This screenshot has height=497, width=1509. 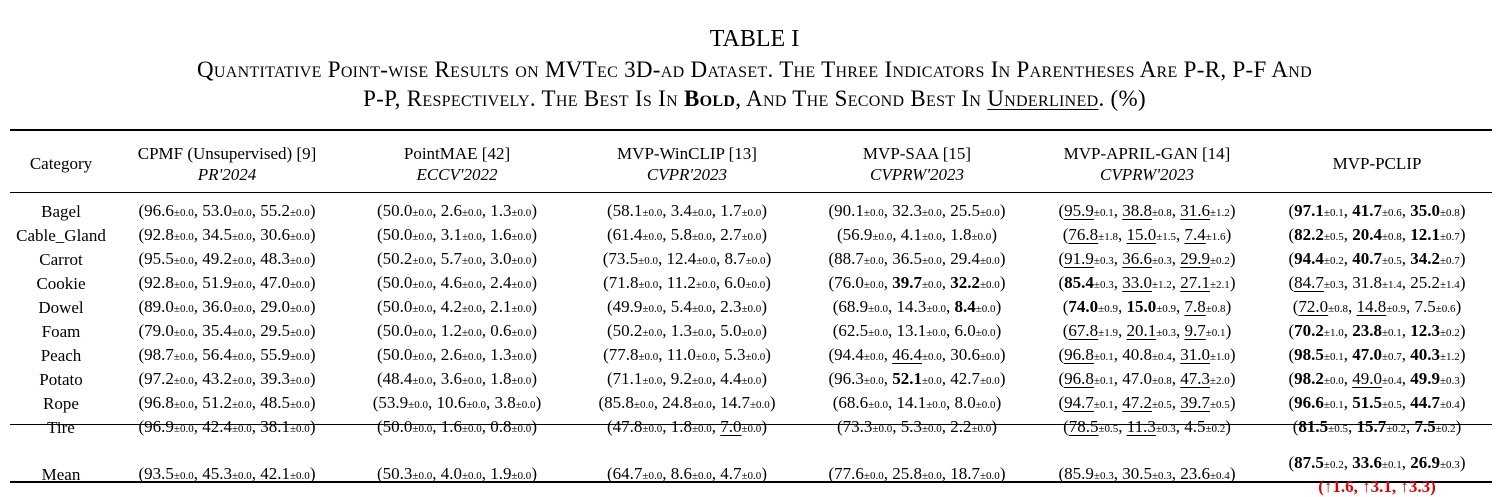 What do you see at coordinates (1425, 234) in the screenshot?
I see `metric-value: 12.1` at bounding box center [1425, 234].